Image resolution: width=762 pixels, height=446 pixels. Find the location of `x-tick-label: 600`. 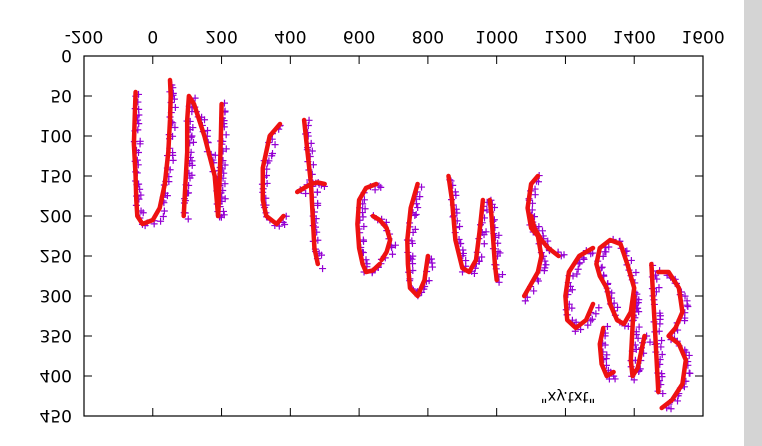

x-tick-label: 600 is located at coordinates (359, 36).